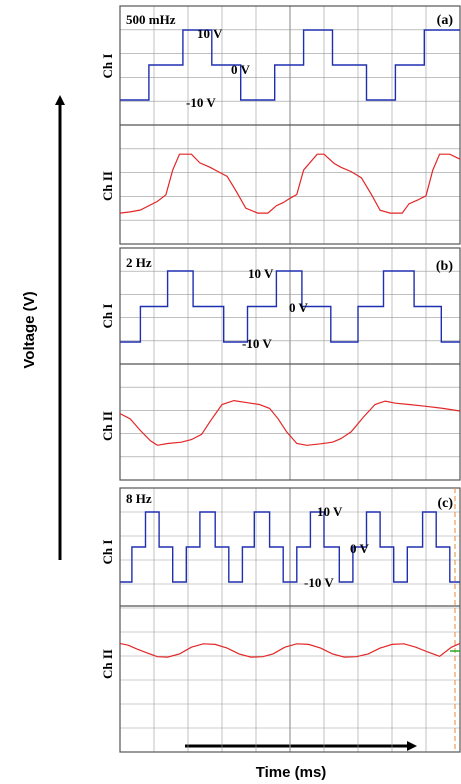 The image size is (461, 784). I want to click on panel-label: (c), so click(445, 503).